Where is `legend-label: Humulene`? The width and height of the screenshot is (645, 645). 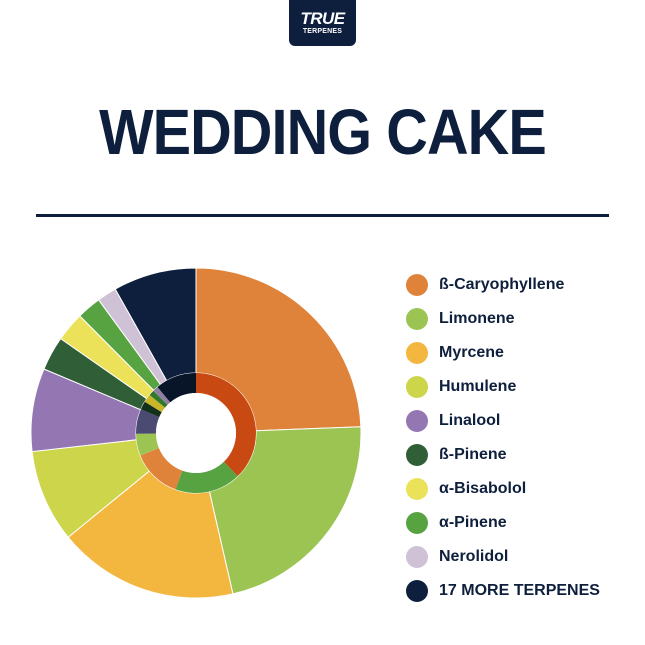 legend-label: Humulene is located at coordinates (478, 386).